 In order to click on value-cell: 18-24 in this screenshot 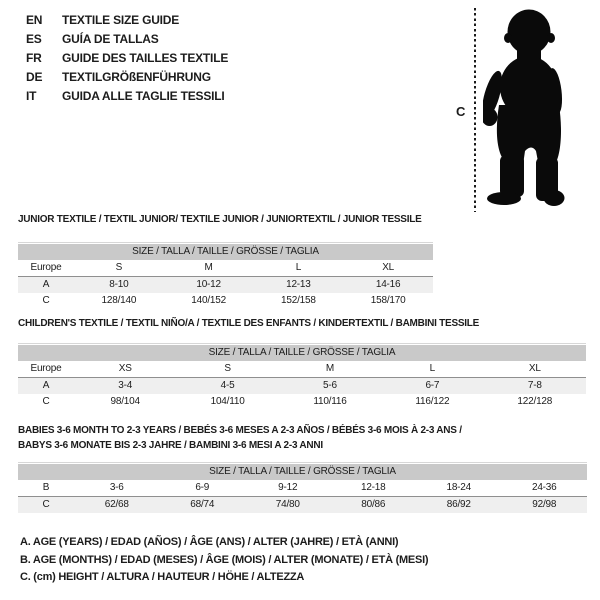, I will do `click(459, 488)`.